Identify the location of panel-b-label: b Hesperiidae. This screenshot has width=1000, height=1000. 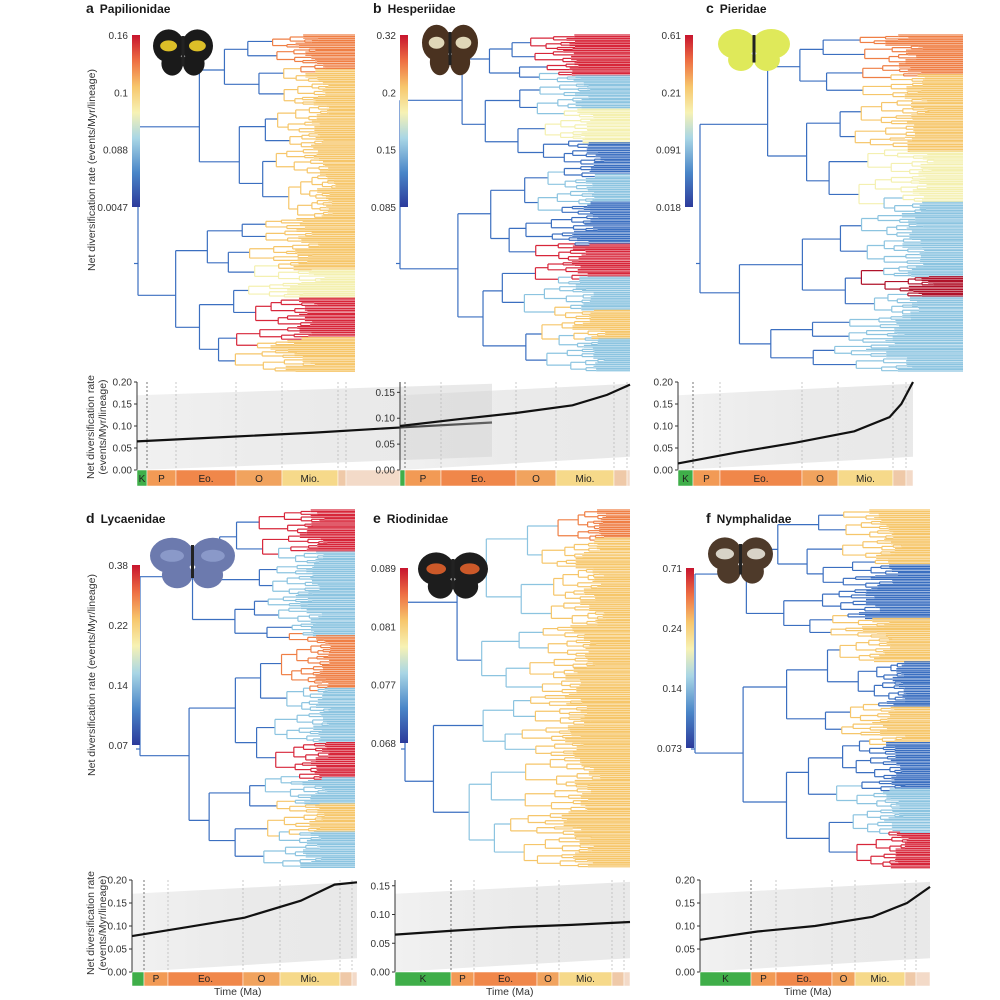
(414, 8).